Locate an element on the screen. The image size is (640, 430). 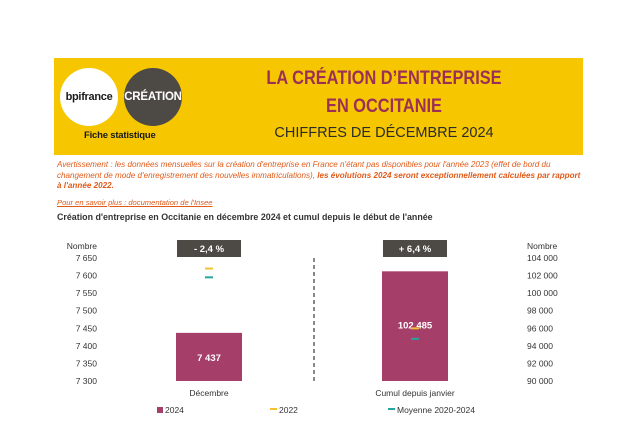
right-tick-label: 94 000 is located at coordinates (540, 346).